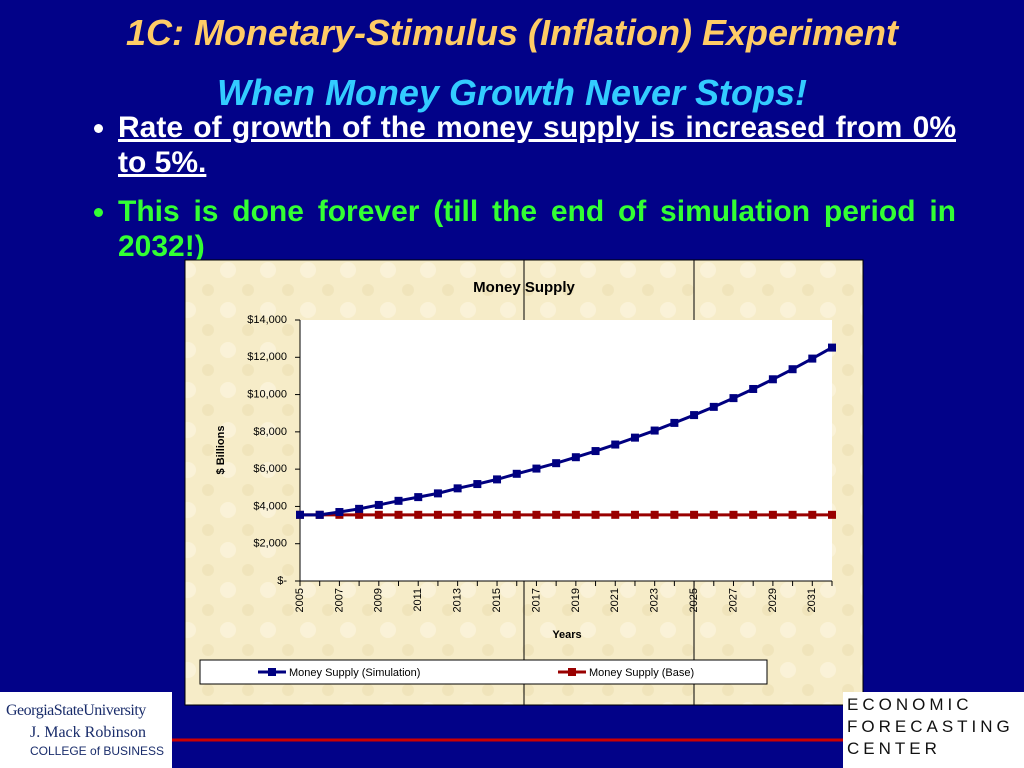 This screenshot has width=1024, height=768. Describe the element at coordinates (354, 673) in the screenshot. I see `legend-label: Money Supply (Simulation)` at that location.